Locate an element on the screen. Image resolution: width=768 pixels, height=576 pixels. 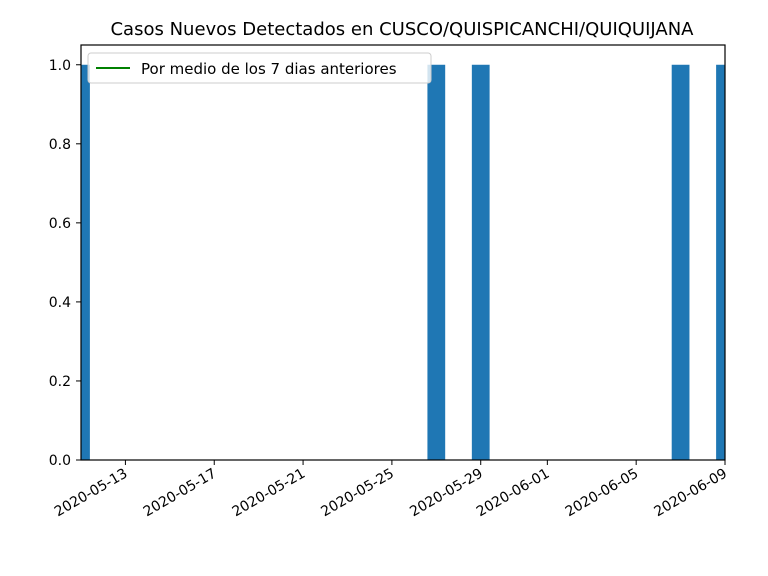
legend-box is located at coordinates (259, 68).